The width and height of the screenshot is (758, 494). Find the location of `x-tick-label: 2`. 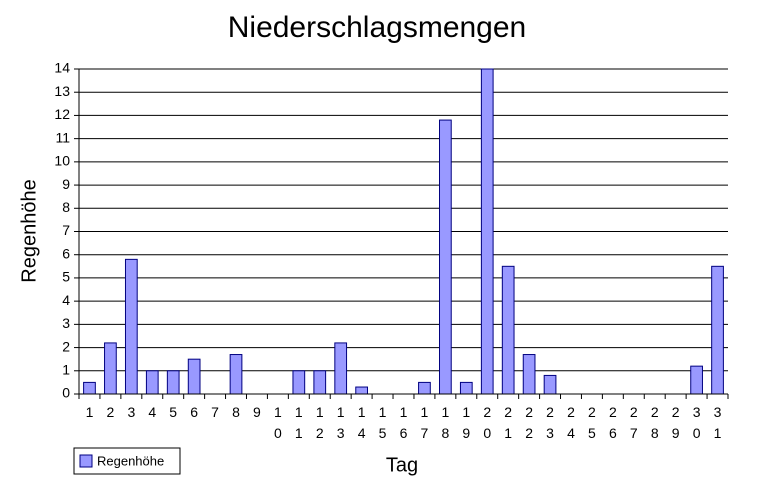

x-tick-label: 2 is located at coordinates (111, 412).